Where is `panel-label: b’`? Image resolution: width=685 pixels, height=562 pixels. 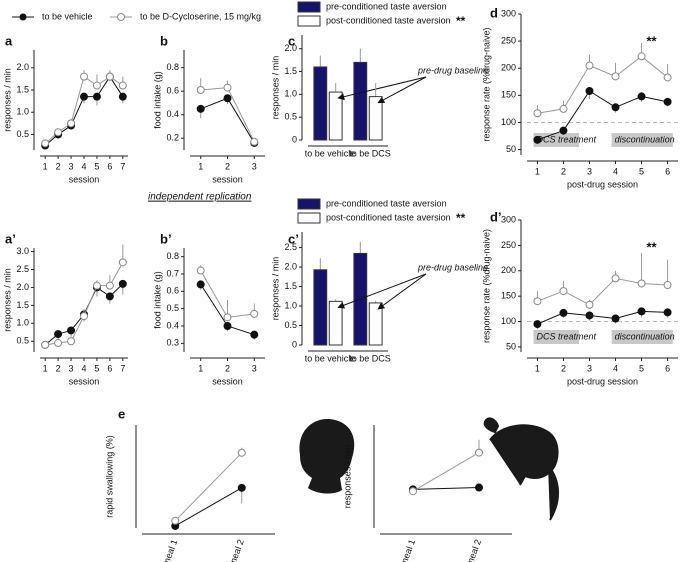
panel-label: b’ is located at coordinates (166, 238).